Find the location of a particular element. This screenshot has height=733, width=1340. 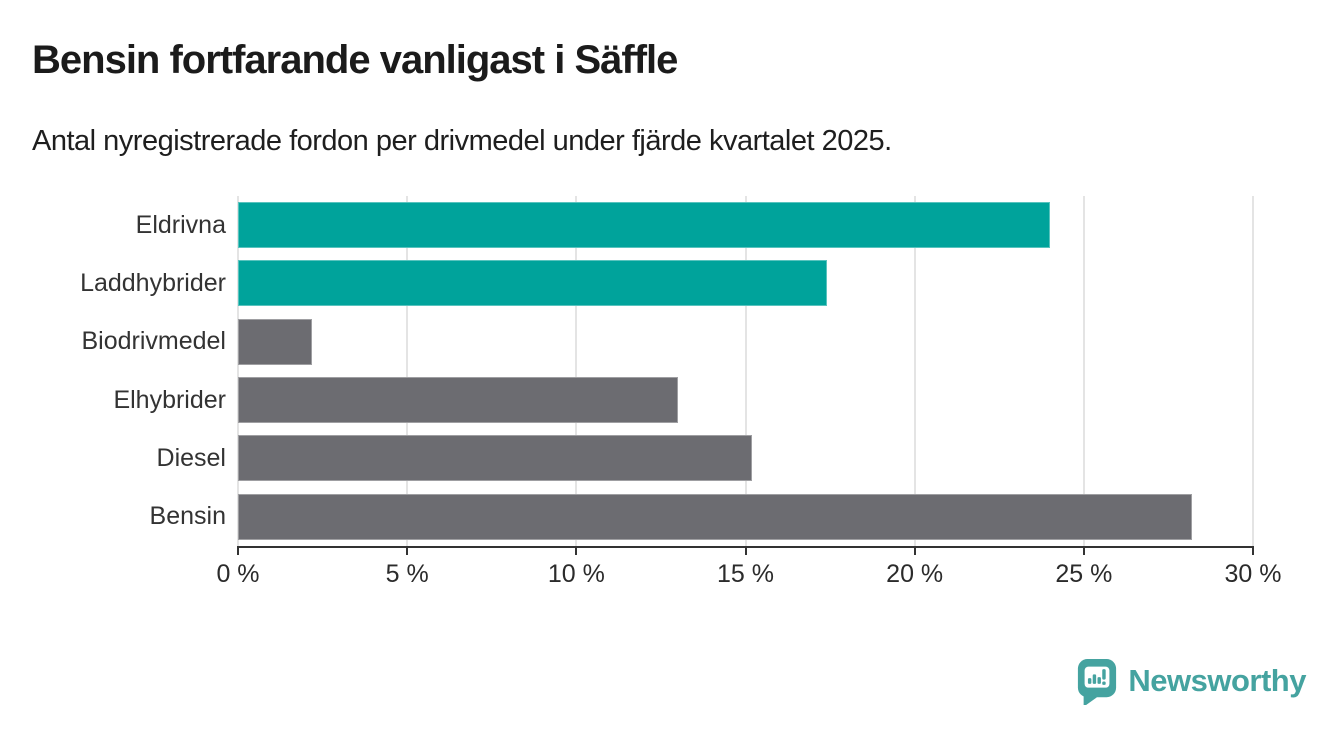

newsworthy-logo: Newsworthy is located at coordinates (1191, 681).